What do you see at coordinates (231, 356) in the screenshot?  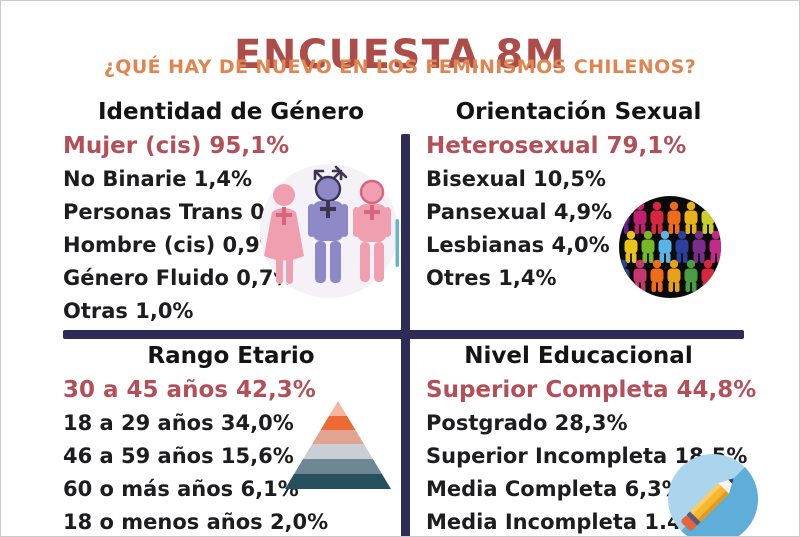 I see `section-title-age-range: Rango Etario` at bounding box center [231, 356].